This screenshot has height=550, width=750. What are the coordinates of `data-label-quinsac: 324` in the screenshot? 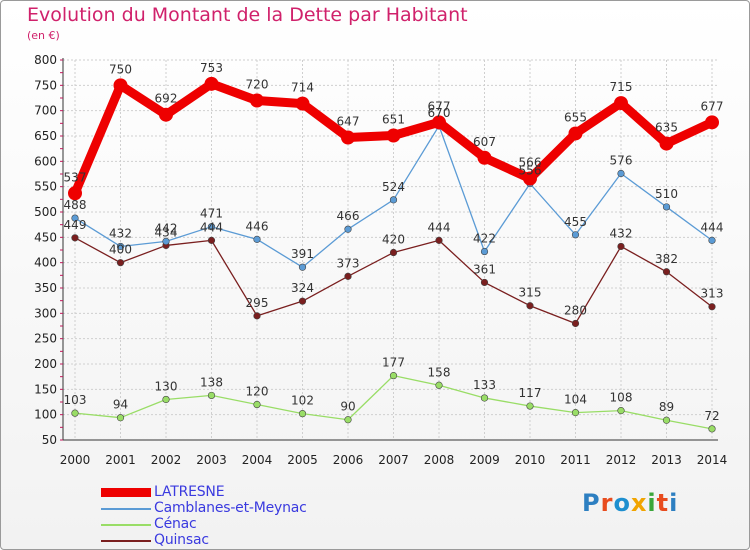 It's located at (302, 288).